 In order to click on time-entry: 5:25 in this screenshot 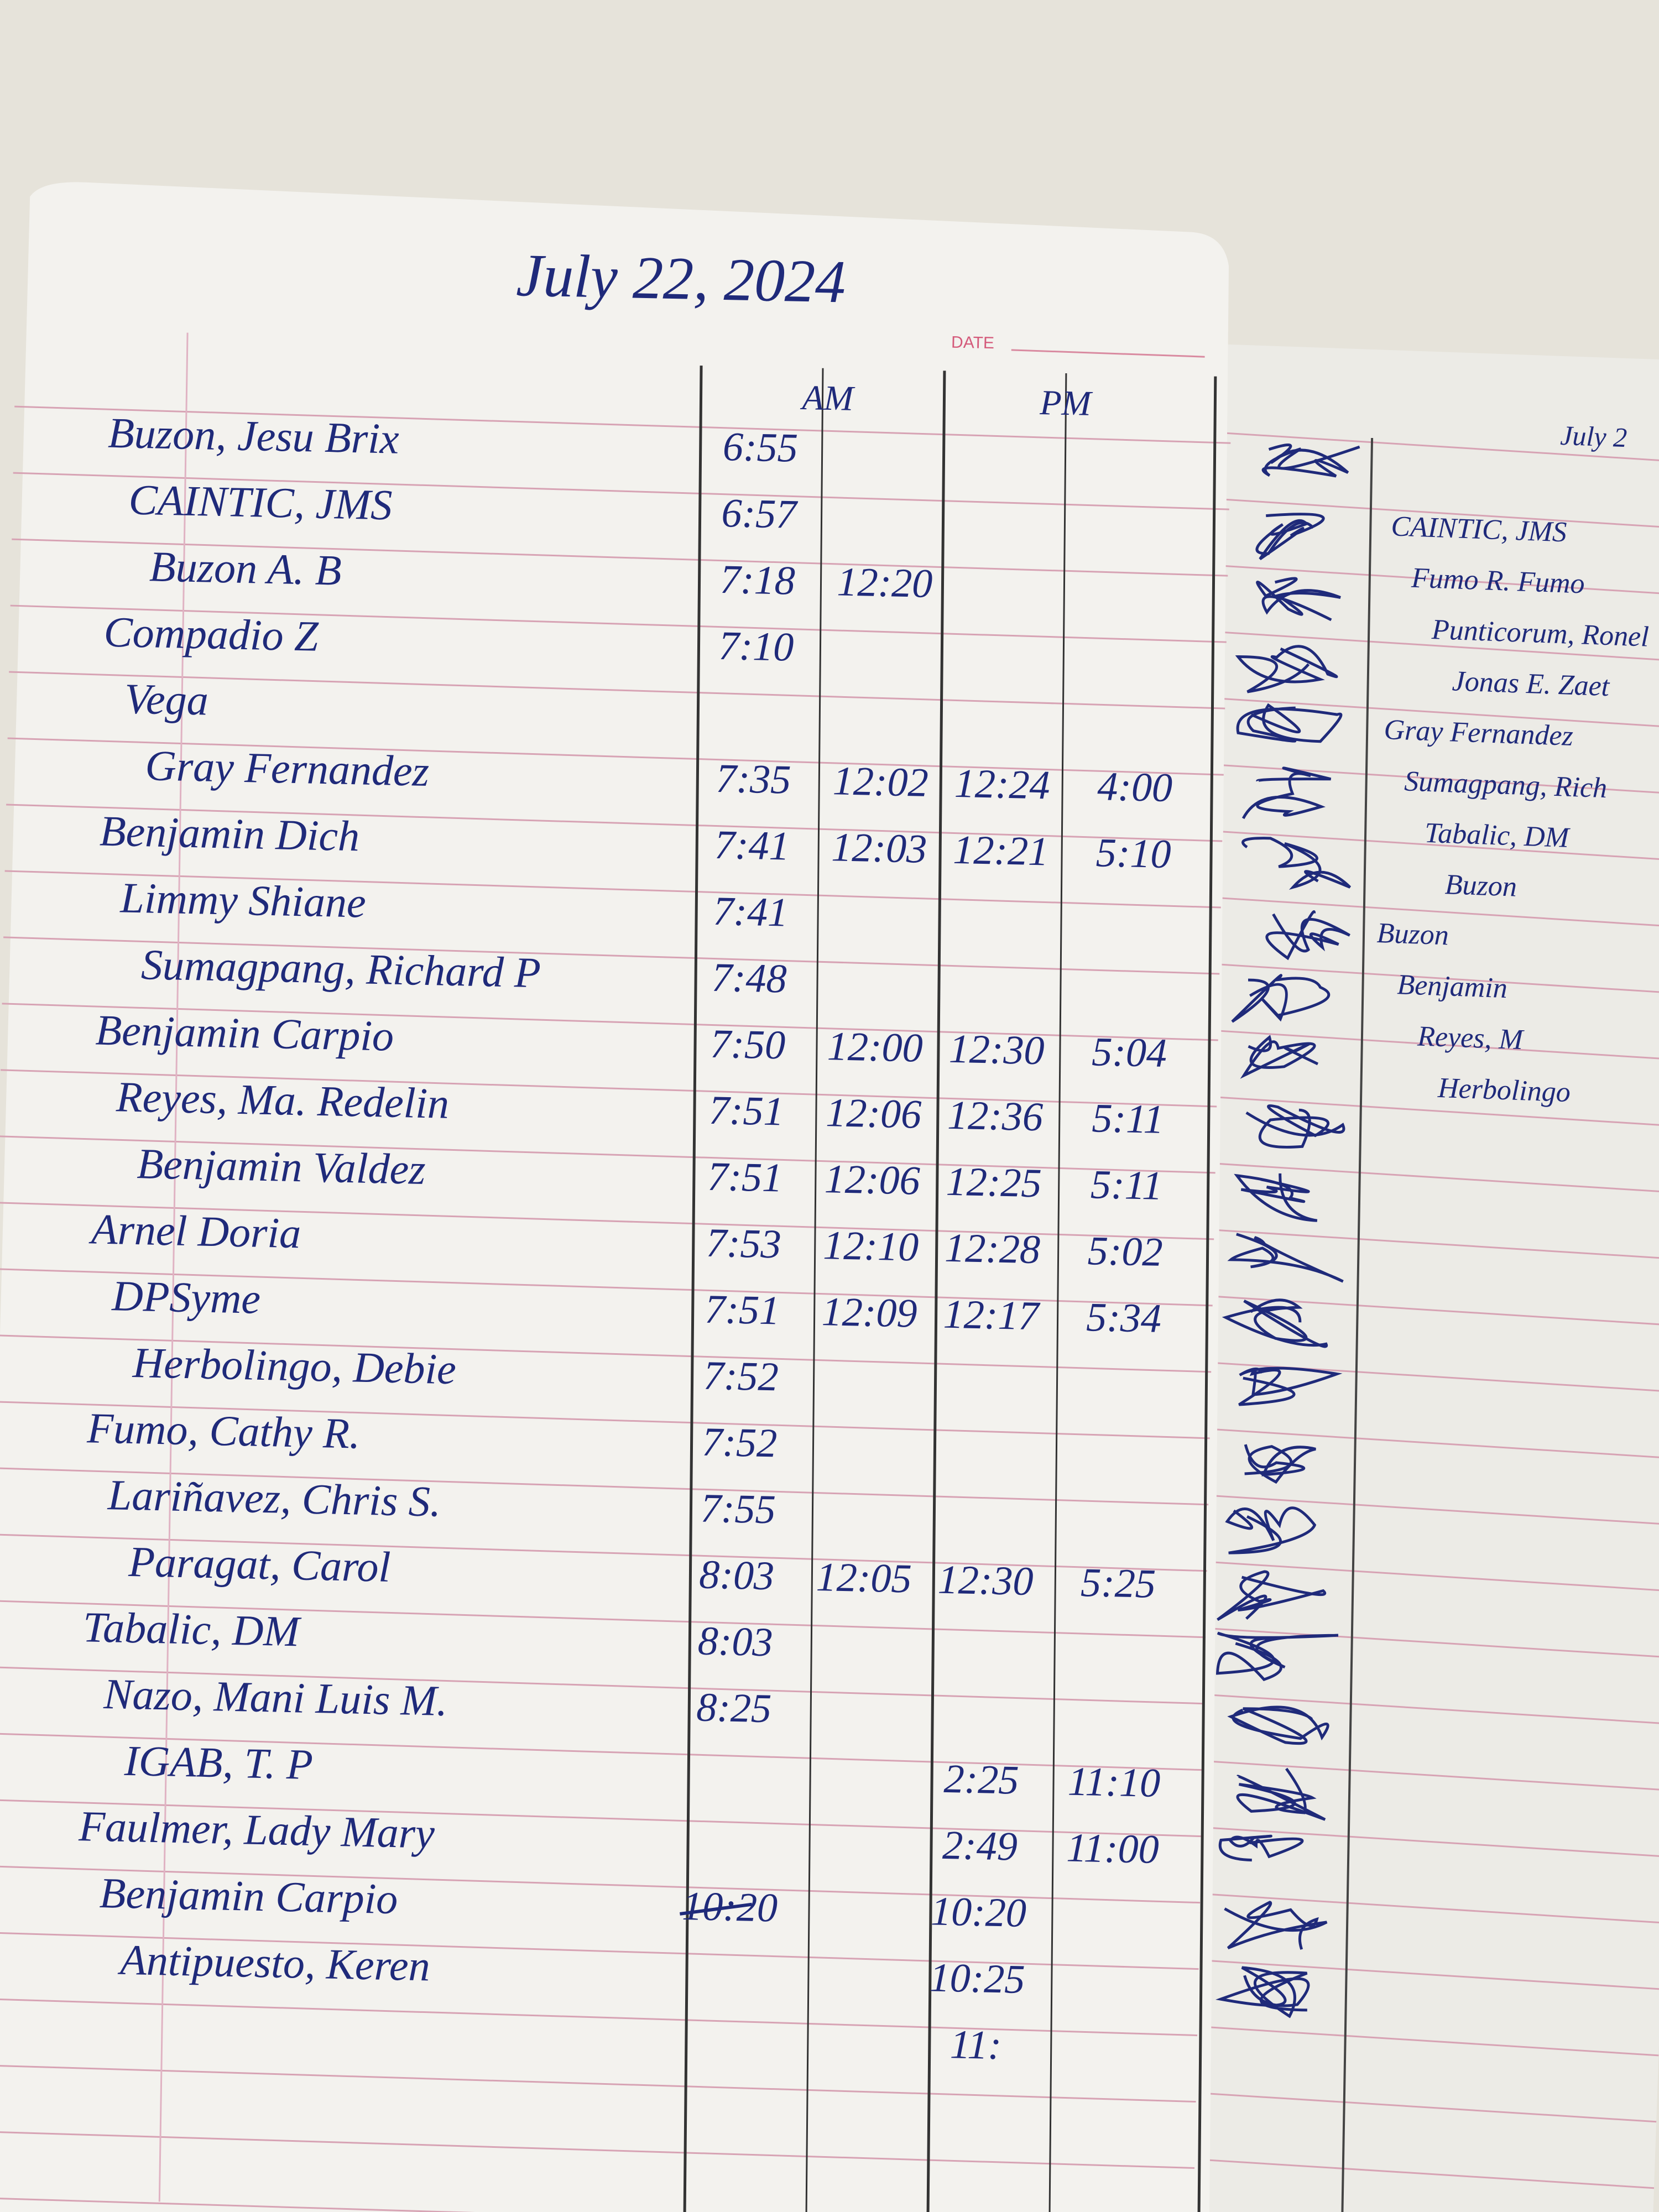, I will do `click(1118, 1584)`.